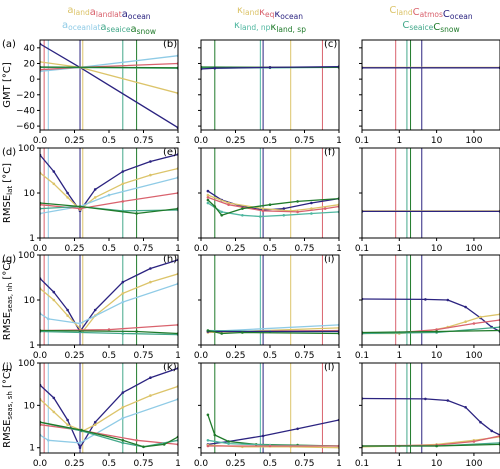 The image size is (500, 469). I want to click on panel-label: (i), so click(329, 259).